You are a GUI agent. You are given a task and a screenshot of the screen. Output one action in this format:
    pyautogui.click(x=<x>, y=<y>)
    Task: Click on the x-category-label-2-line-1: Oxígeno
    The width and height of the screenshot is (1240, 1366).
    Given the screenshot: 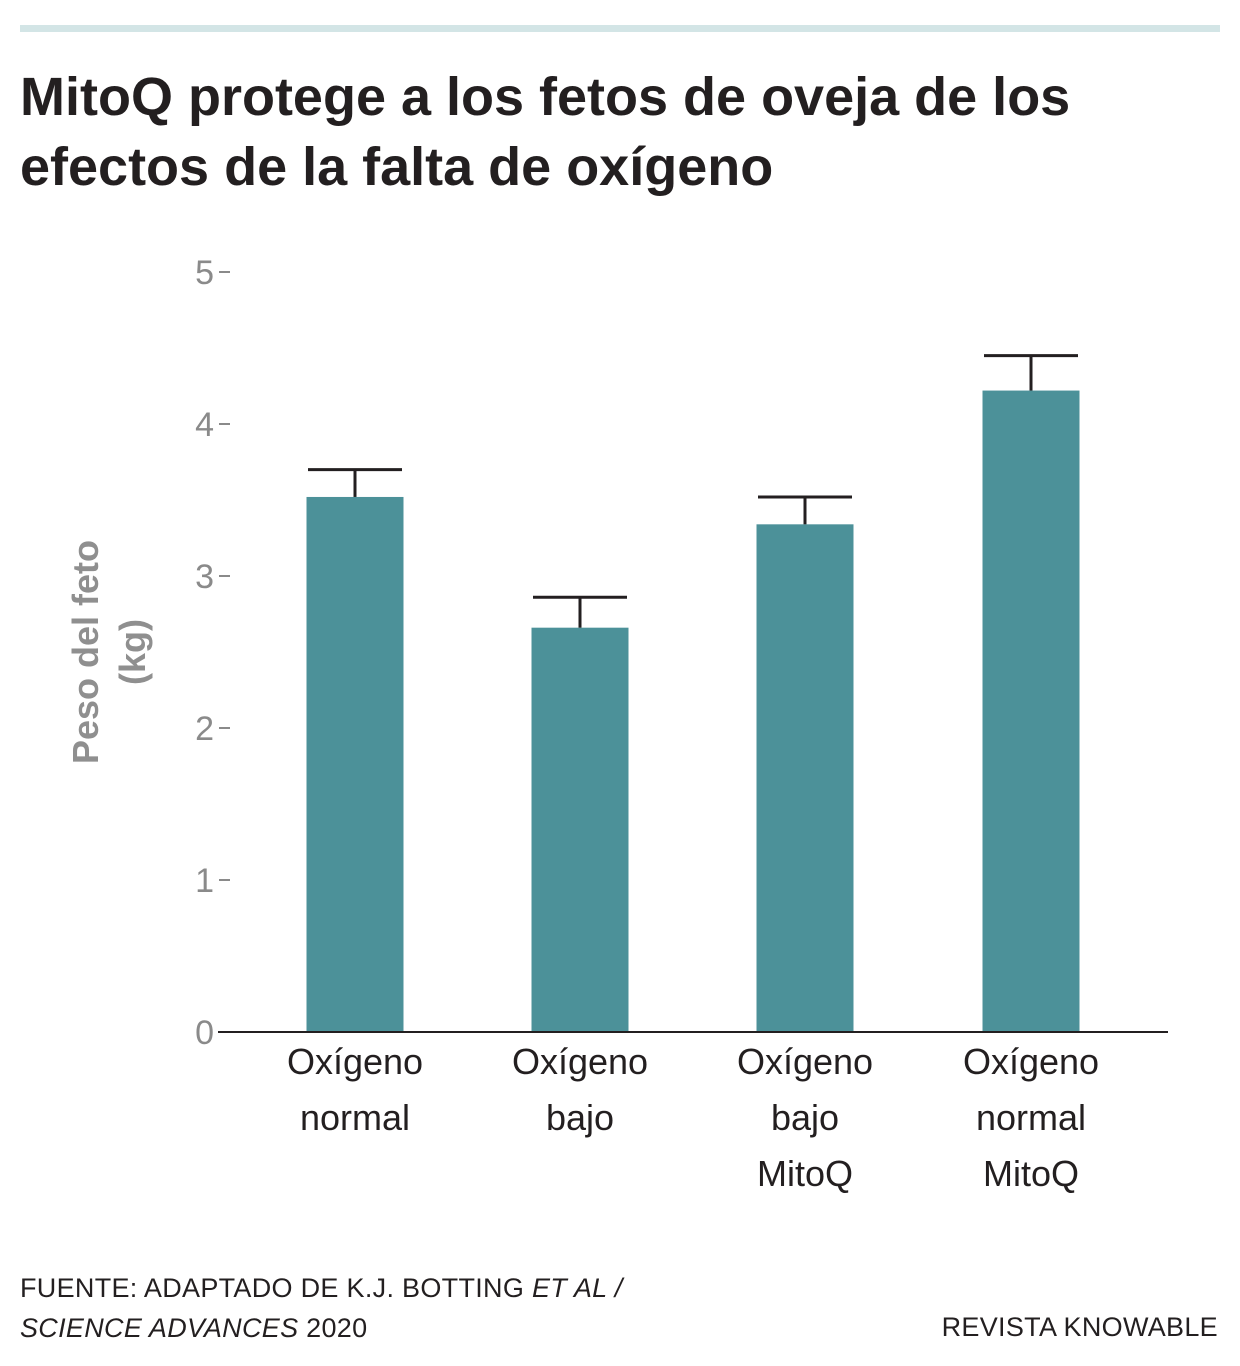 What is the action you would take?
    pyautogui.click(x=580, y=1061)
    